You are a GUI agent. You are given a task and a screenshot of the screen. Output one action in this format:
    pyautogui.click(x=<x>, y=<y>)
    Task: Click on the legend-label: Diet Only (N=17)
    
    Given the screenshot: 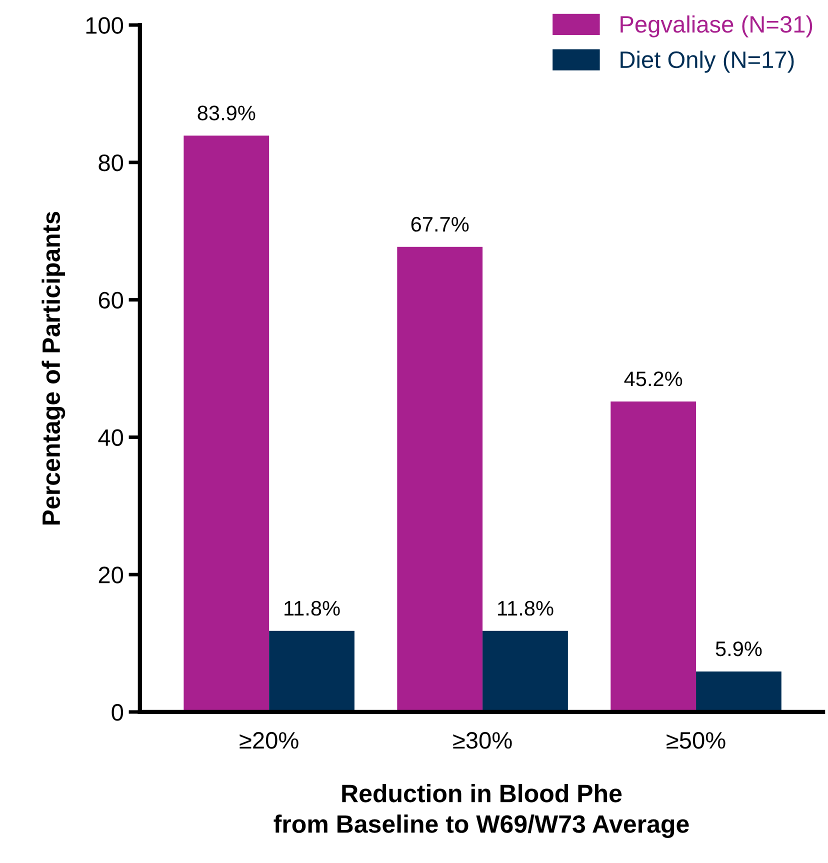 What is the action you would take?
    pyautogui.click(x=707, y=61)
    